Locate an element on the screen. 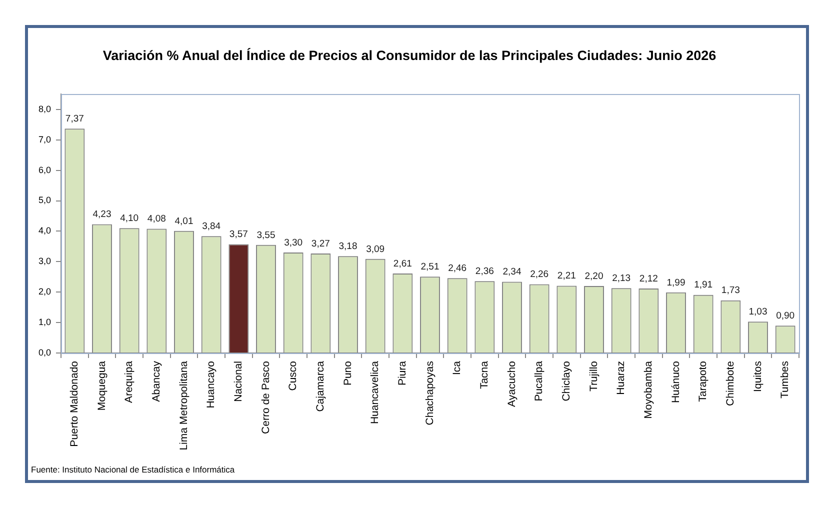  data-label: 2,12 is located at coordinates (648, 278).